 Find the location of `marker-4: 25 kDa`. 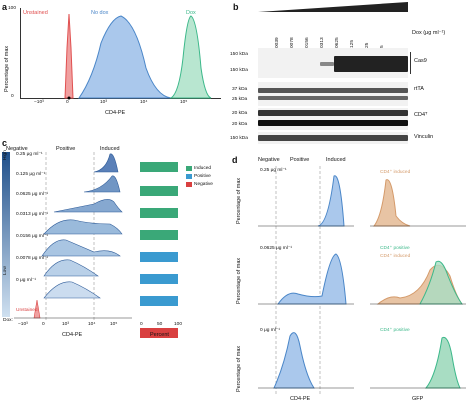

marker-4: 25 kDa is located at coordinates (240, 99).